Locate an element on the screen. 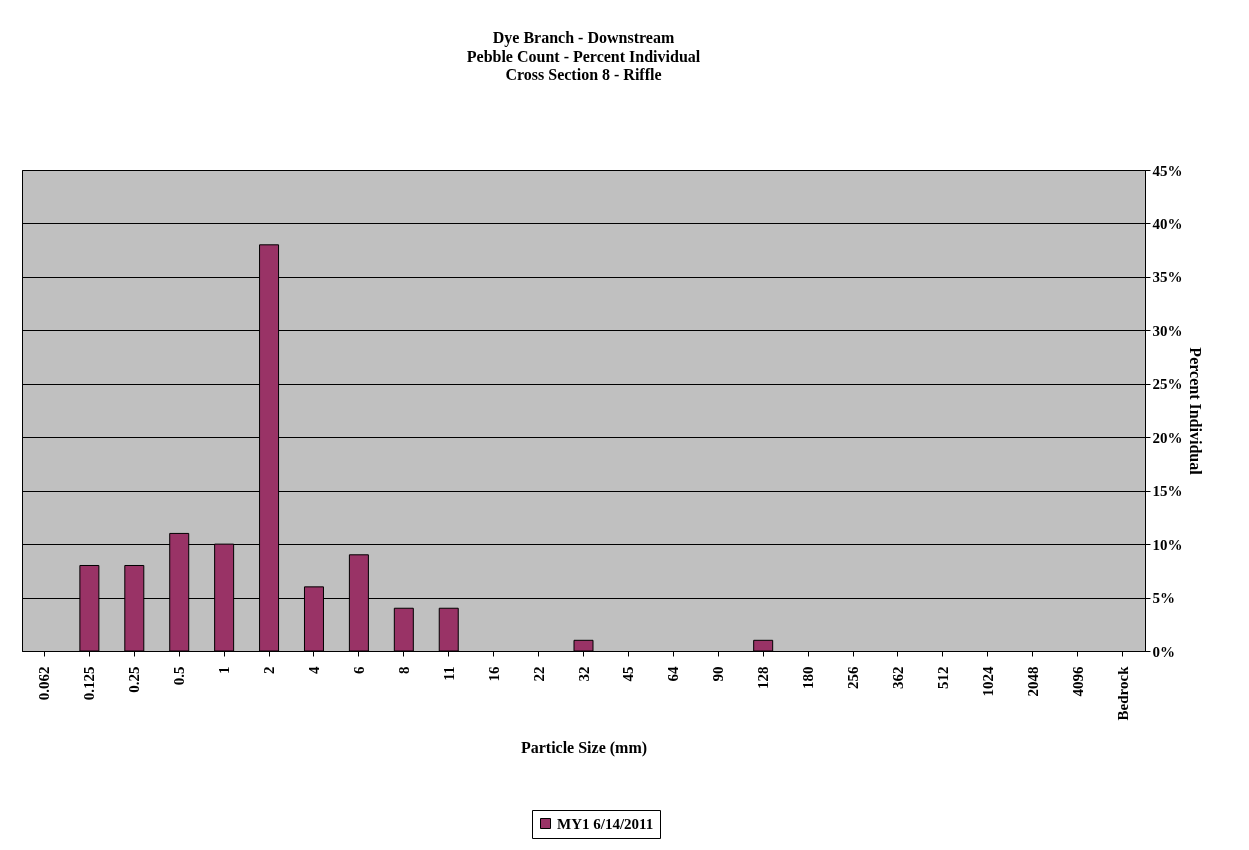 The image size is (1249, 850). text: Pebble Count - Percent Individual is located at coordinates (583, 56).